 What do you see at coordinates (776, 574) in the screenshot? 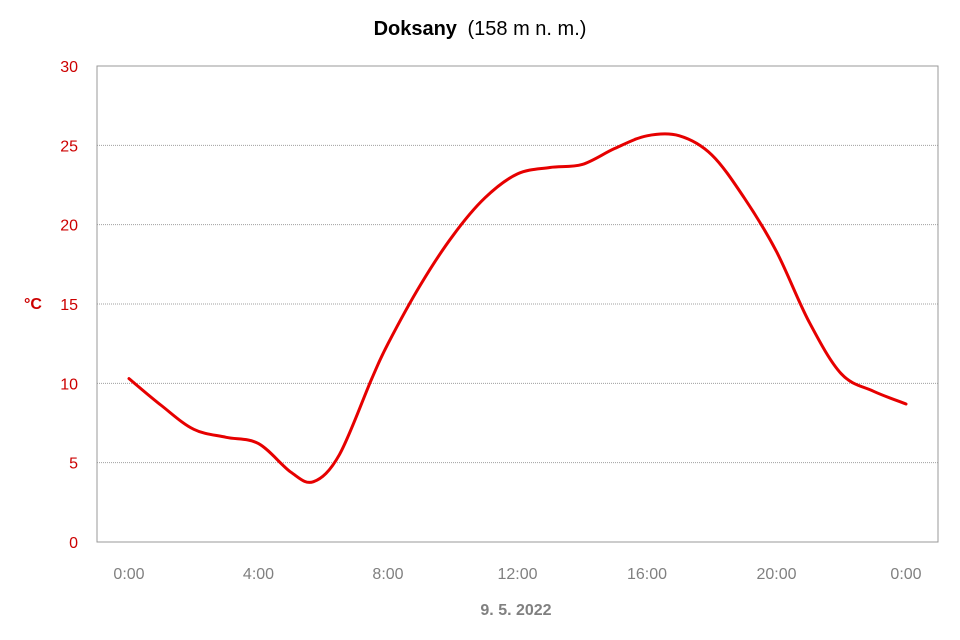
I see `x-tick-label: 20:00` at bounding box center [776, 574].